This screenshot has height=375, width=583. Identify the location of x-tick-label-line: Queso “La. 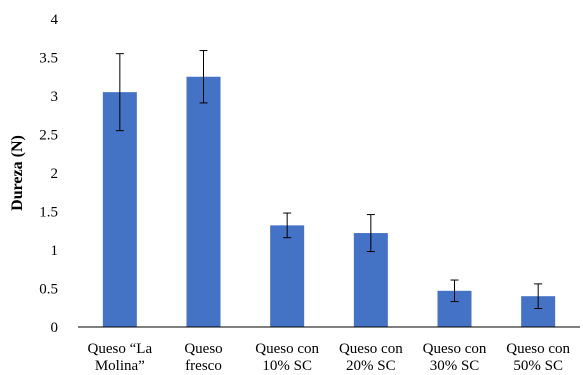
(120, 349).